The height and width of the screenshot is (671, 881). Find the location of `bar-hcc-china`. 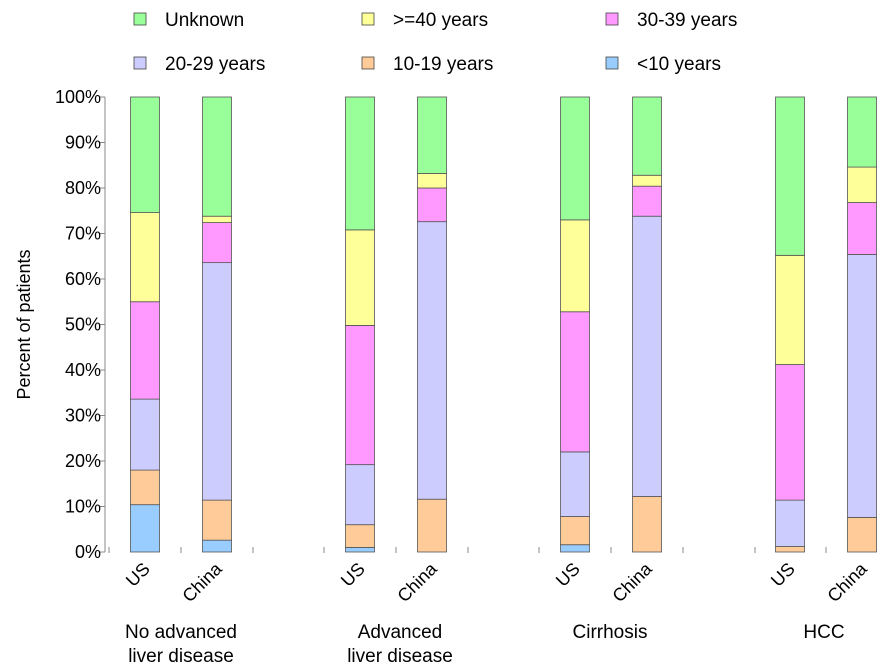

bar-hcc-china is located at coordinates (862, 324).